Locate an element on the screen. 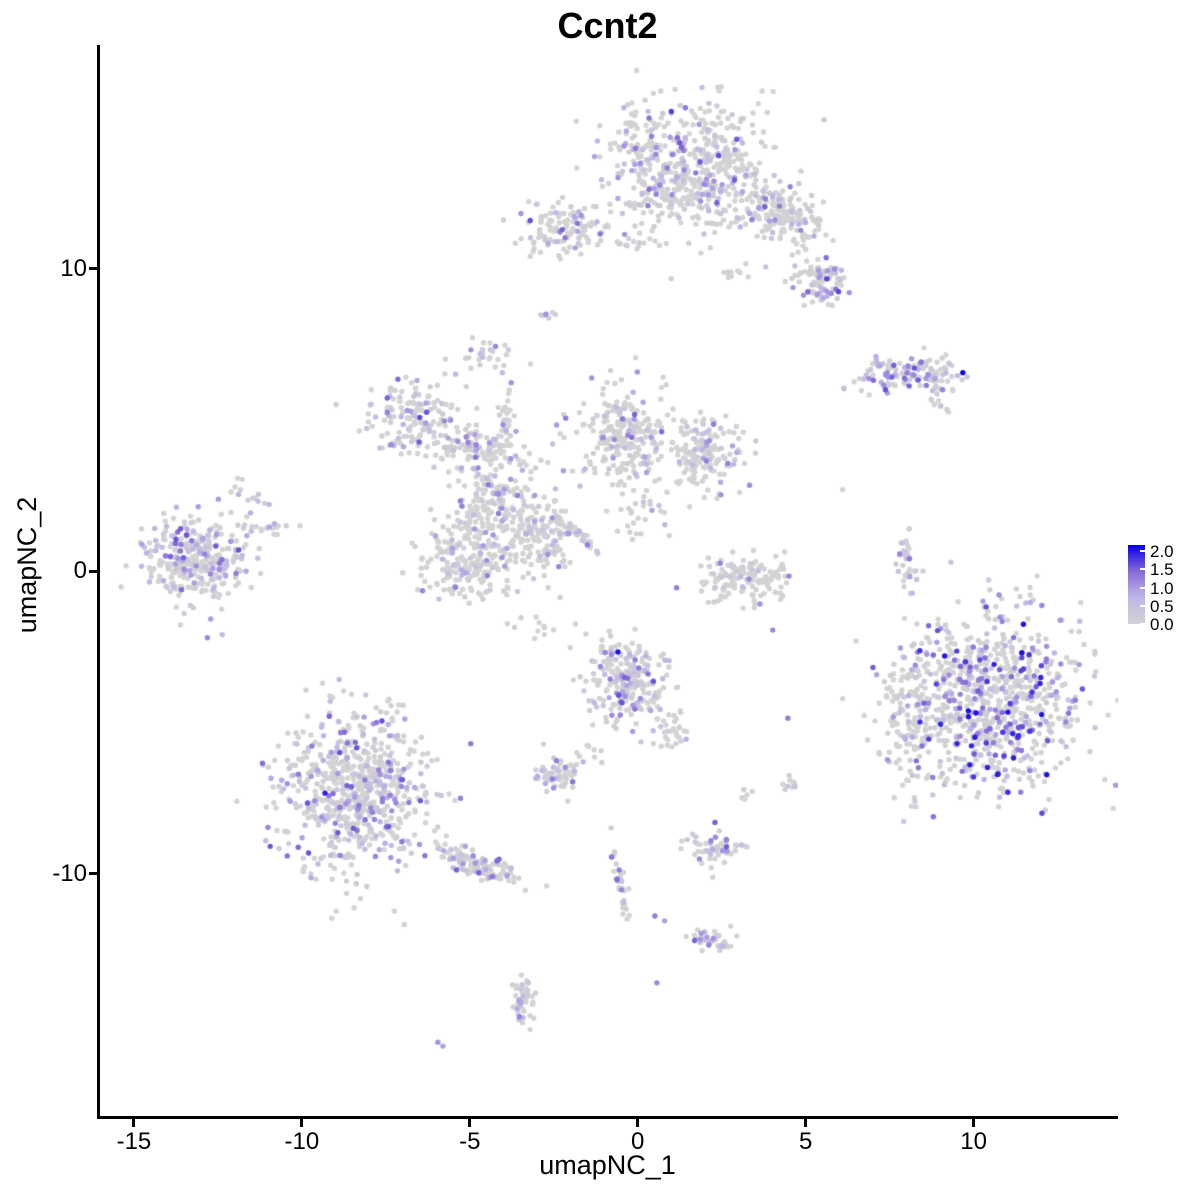 This screenshot has width=1200, height=1200. x-tick-label: 5 is located at coordinates (805, 1141).